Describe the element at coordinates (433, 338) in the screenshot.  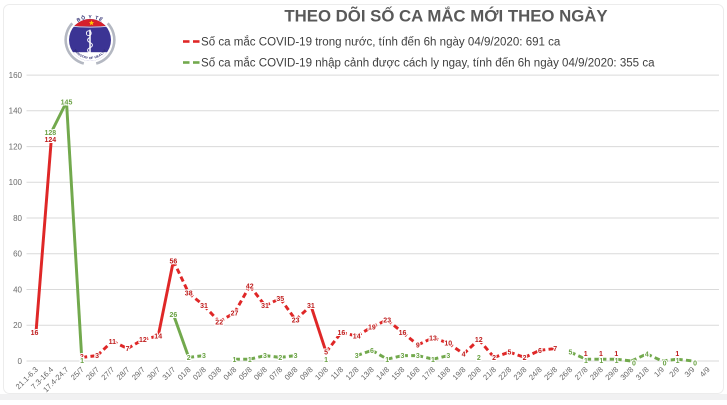
I see `svg-text: 13` at that location.